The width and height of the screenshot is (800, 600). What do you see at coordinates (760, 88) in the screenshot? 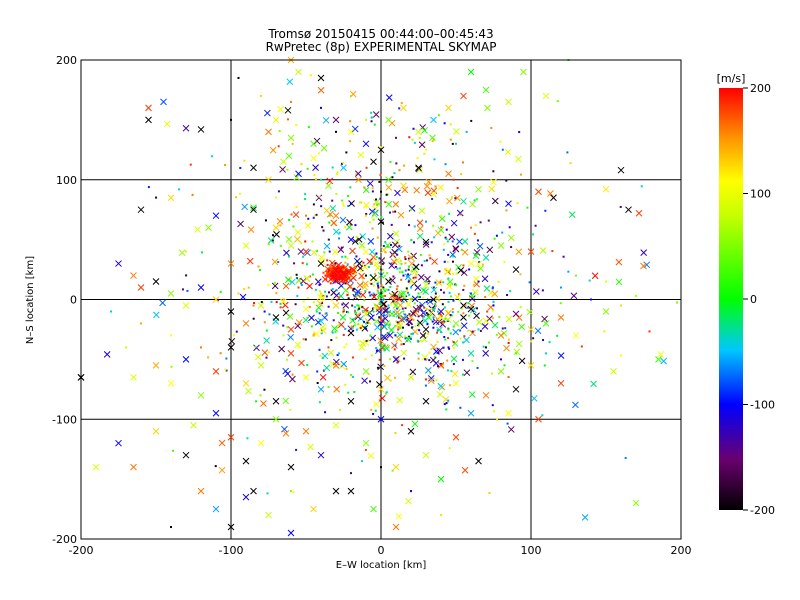
I see `colorbar-tick-label: 200` at bounding box center [760, 88].